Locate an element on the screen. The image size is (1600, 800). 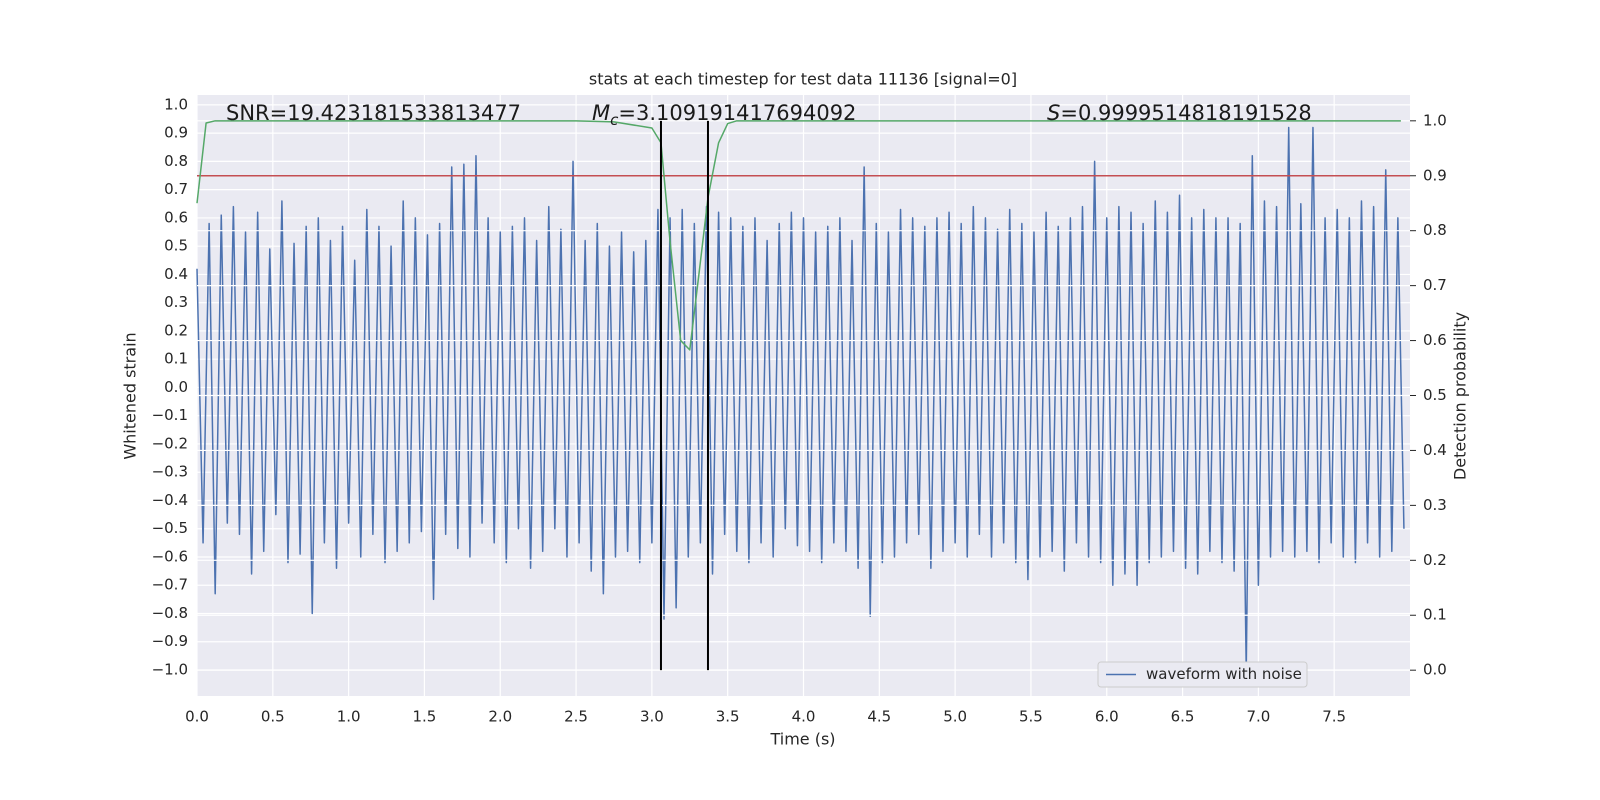
y2-tick-label: 0.4 is located at coordinates (1435, 450).